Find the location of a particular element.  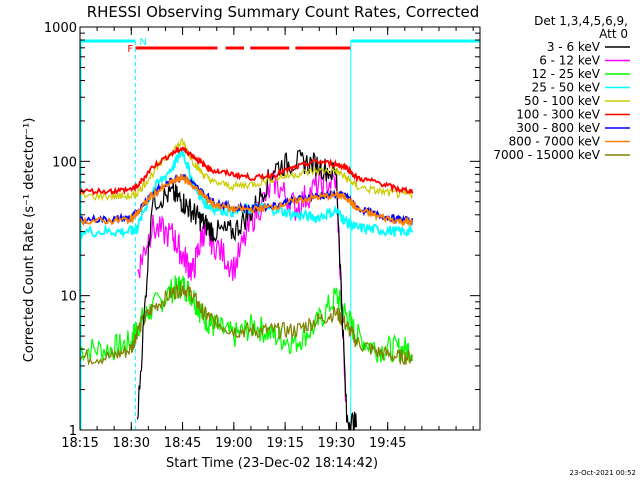

legend-label: 3 - 6 keV is located at coordinates (574, 47).